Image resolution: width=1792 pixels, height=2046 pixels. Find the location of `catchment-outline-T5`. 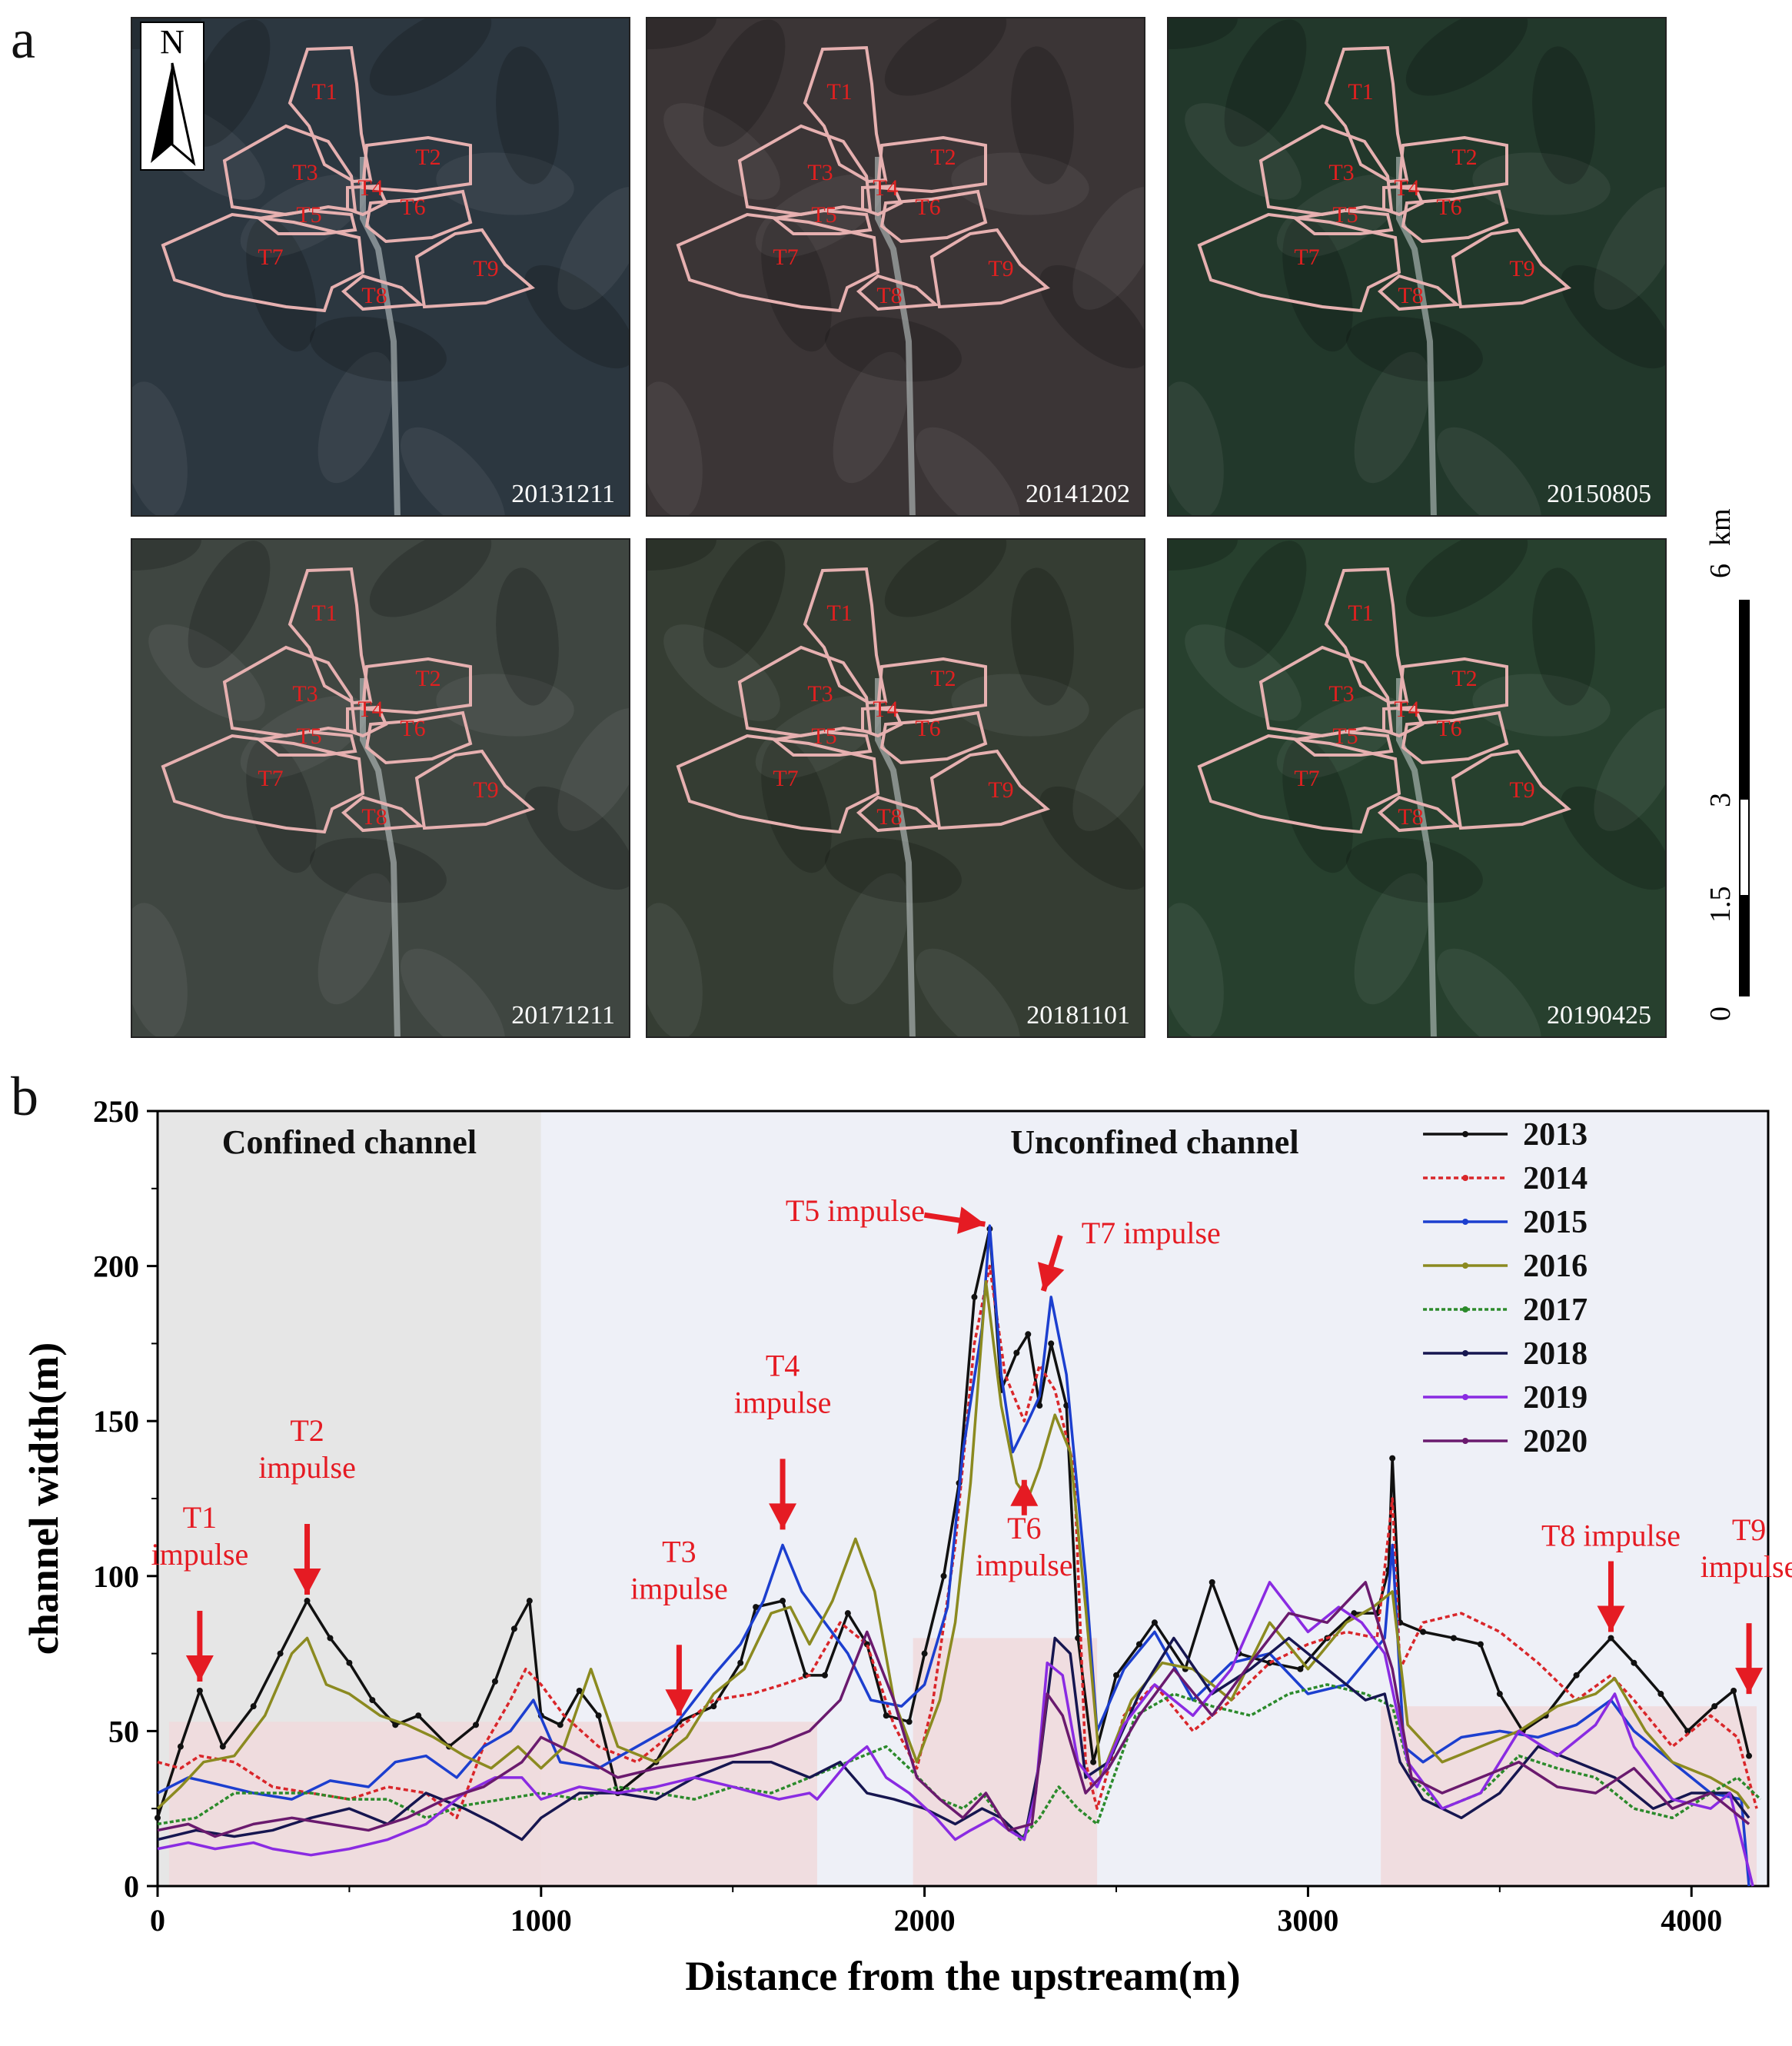

catchment-outline-T5 is located at coordinates (821, 743).